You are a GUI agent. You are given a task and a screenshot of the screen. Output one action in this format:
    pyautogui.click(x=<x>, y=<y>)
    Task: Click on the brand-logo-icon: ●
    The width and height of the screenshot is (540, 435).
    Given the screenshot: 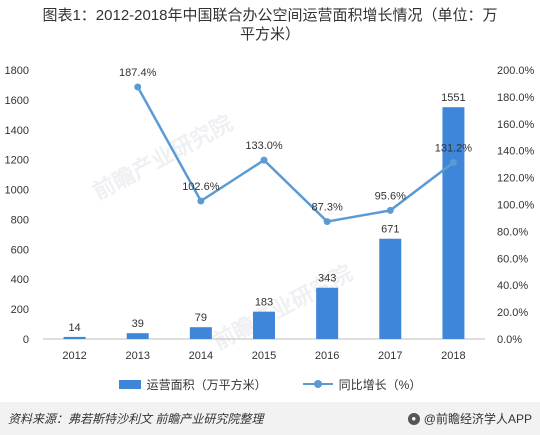 What is the action you would take?
    pyautogui.click(x=413, y=418)
    